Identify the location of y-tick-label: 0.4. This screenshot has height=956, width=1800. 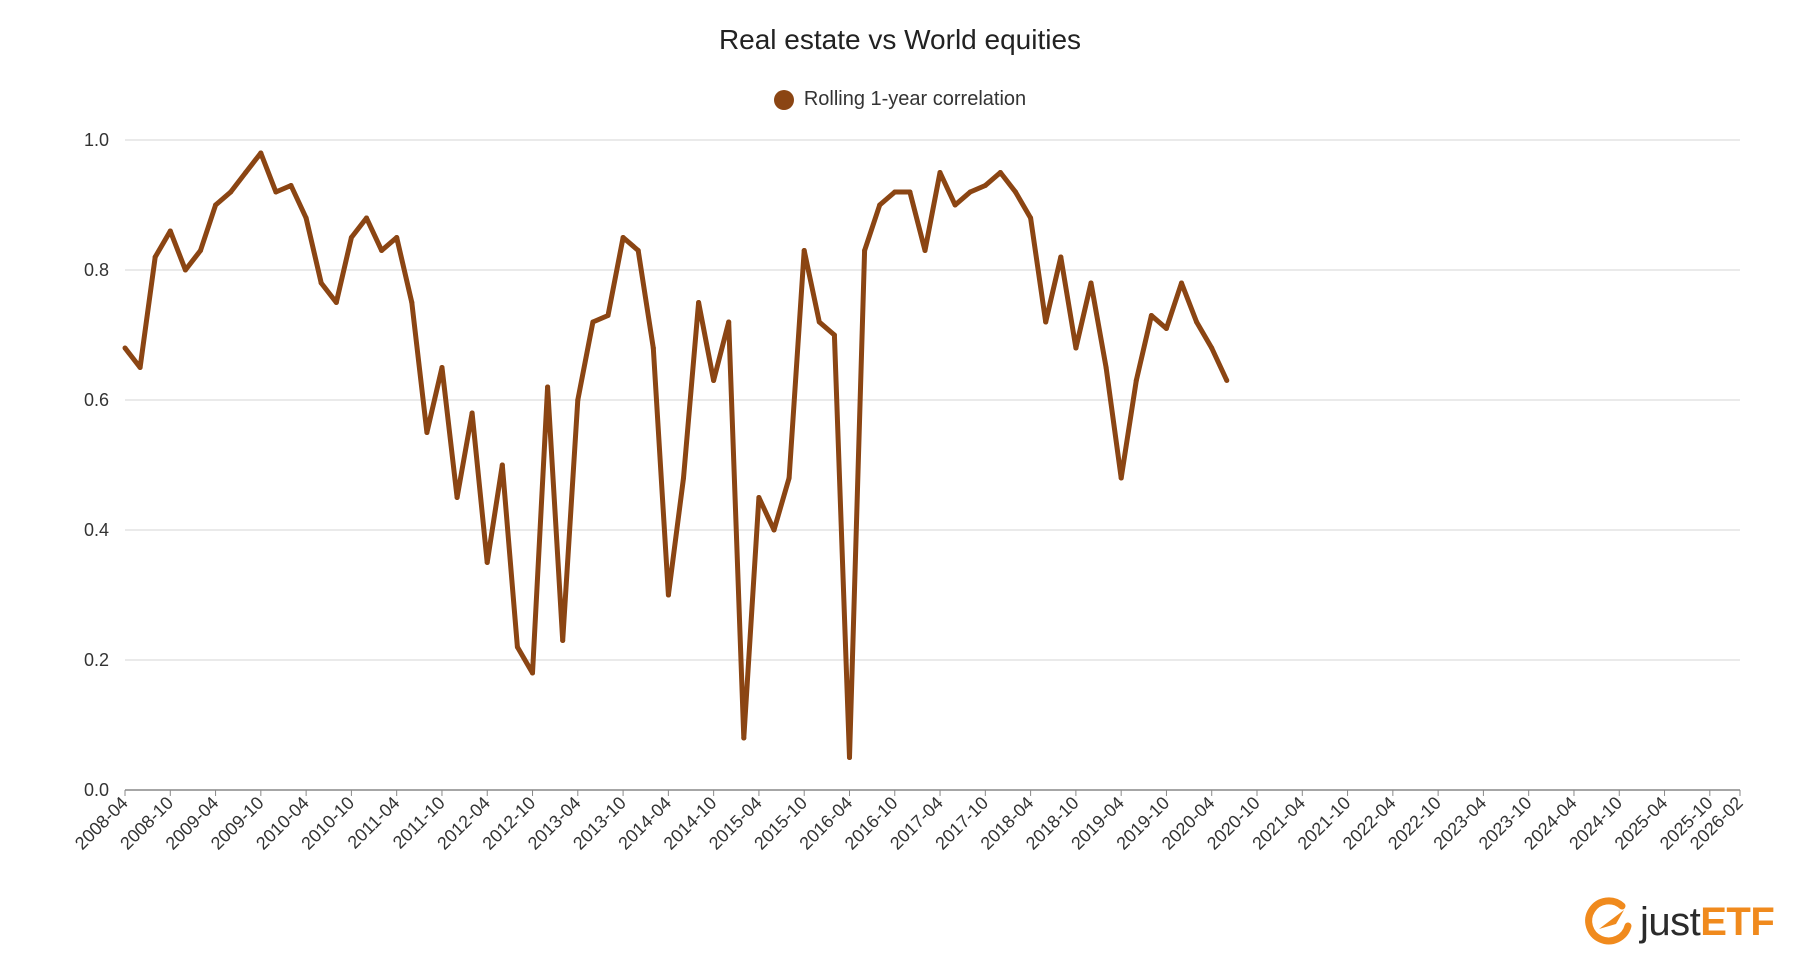
(96, 530).